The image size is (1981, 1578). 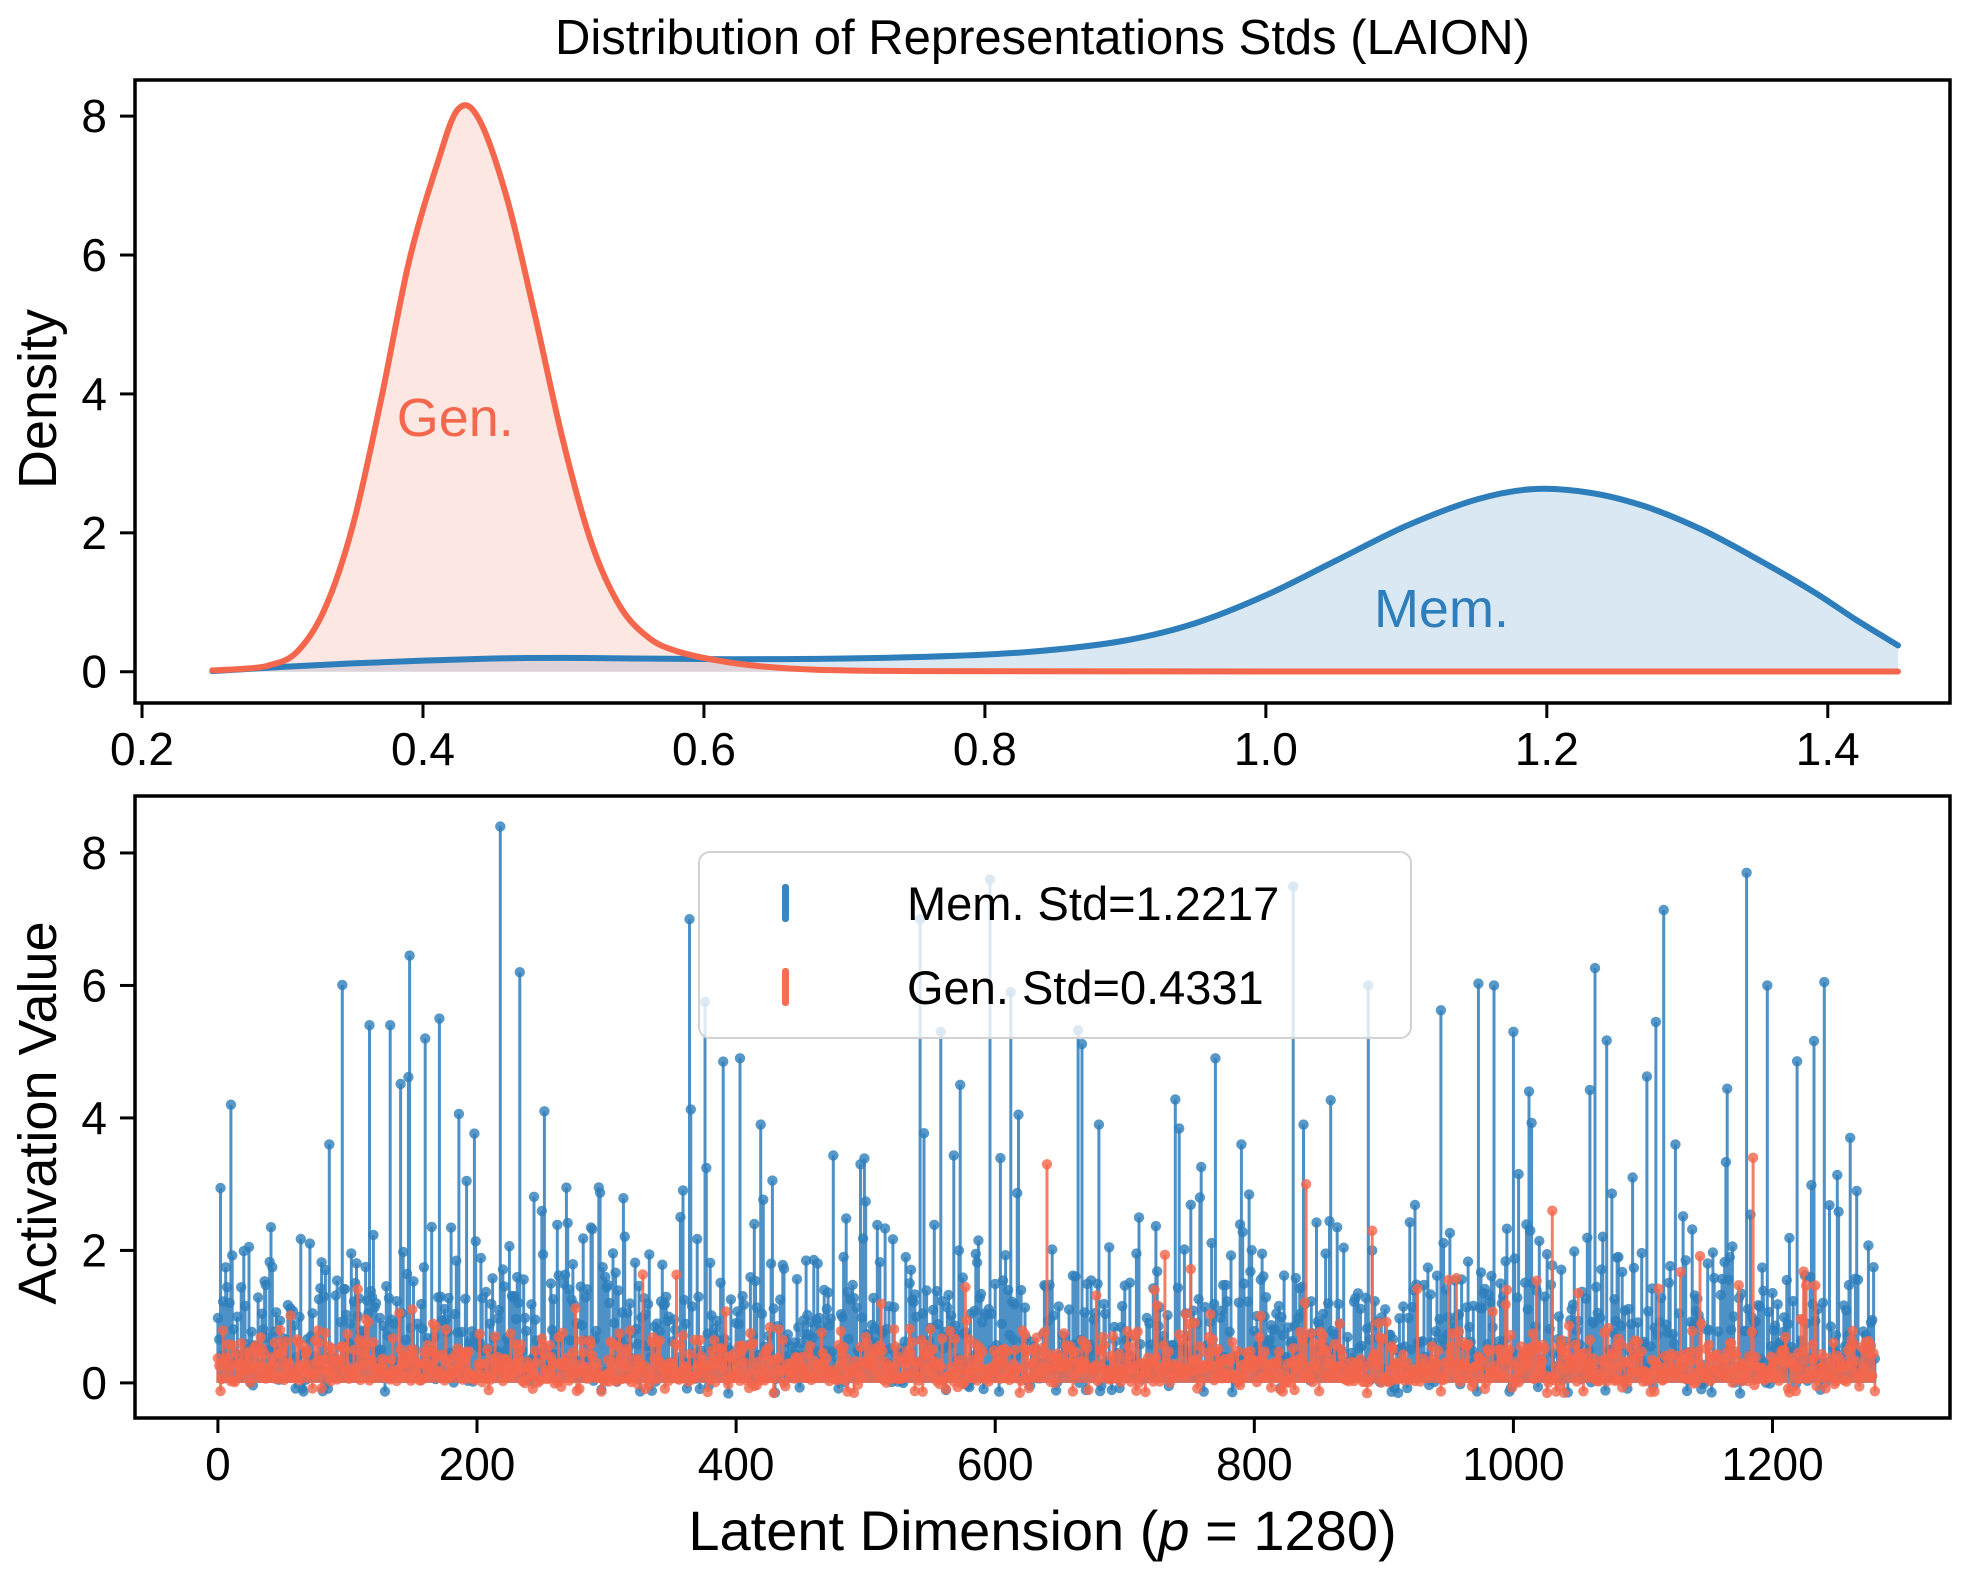 I want to click on activation-x-tick-label: 1000, so click(x=1513, y=1464).